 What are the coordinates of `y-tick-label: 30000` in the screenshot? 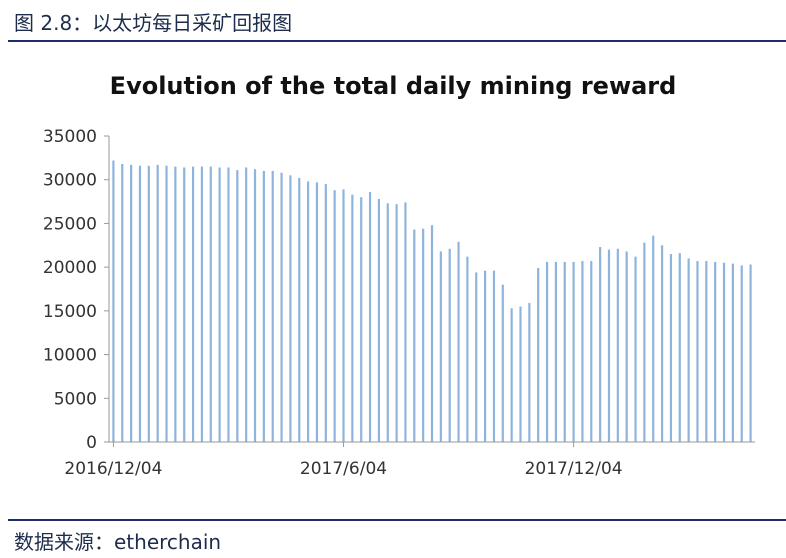 It's located at (70, 181).